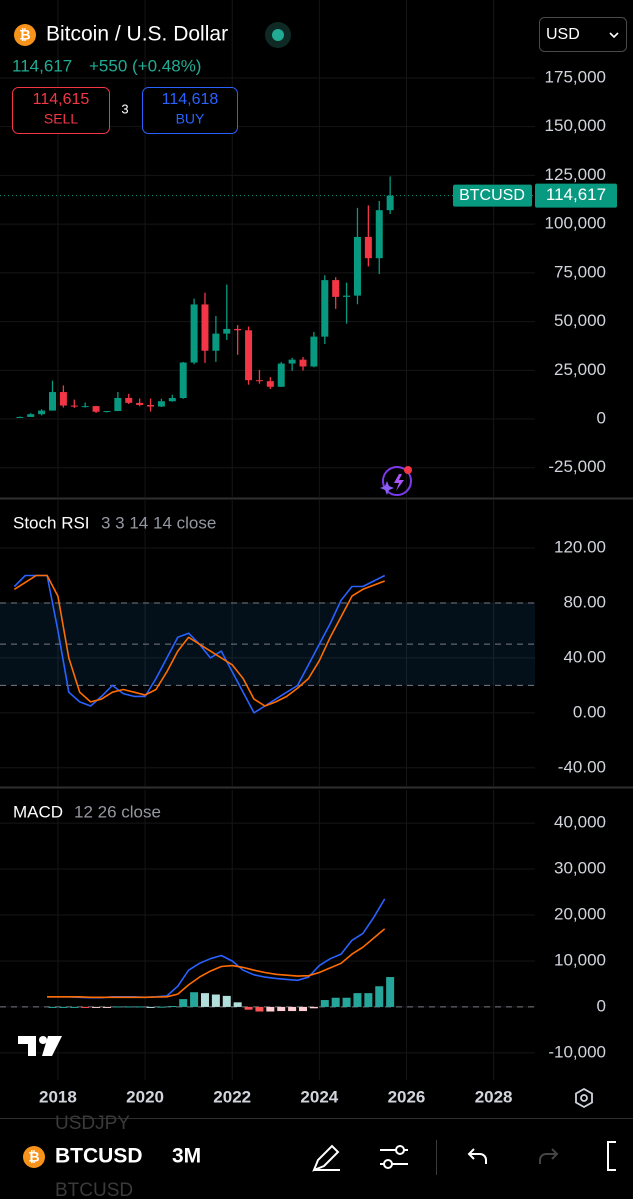 The width and height of the screenshot is (633, 1199). Describe the element at coordinates (575, 223) in the screenshot. I see `y-tick-label: 100,000` at that location.